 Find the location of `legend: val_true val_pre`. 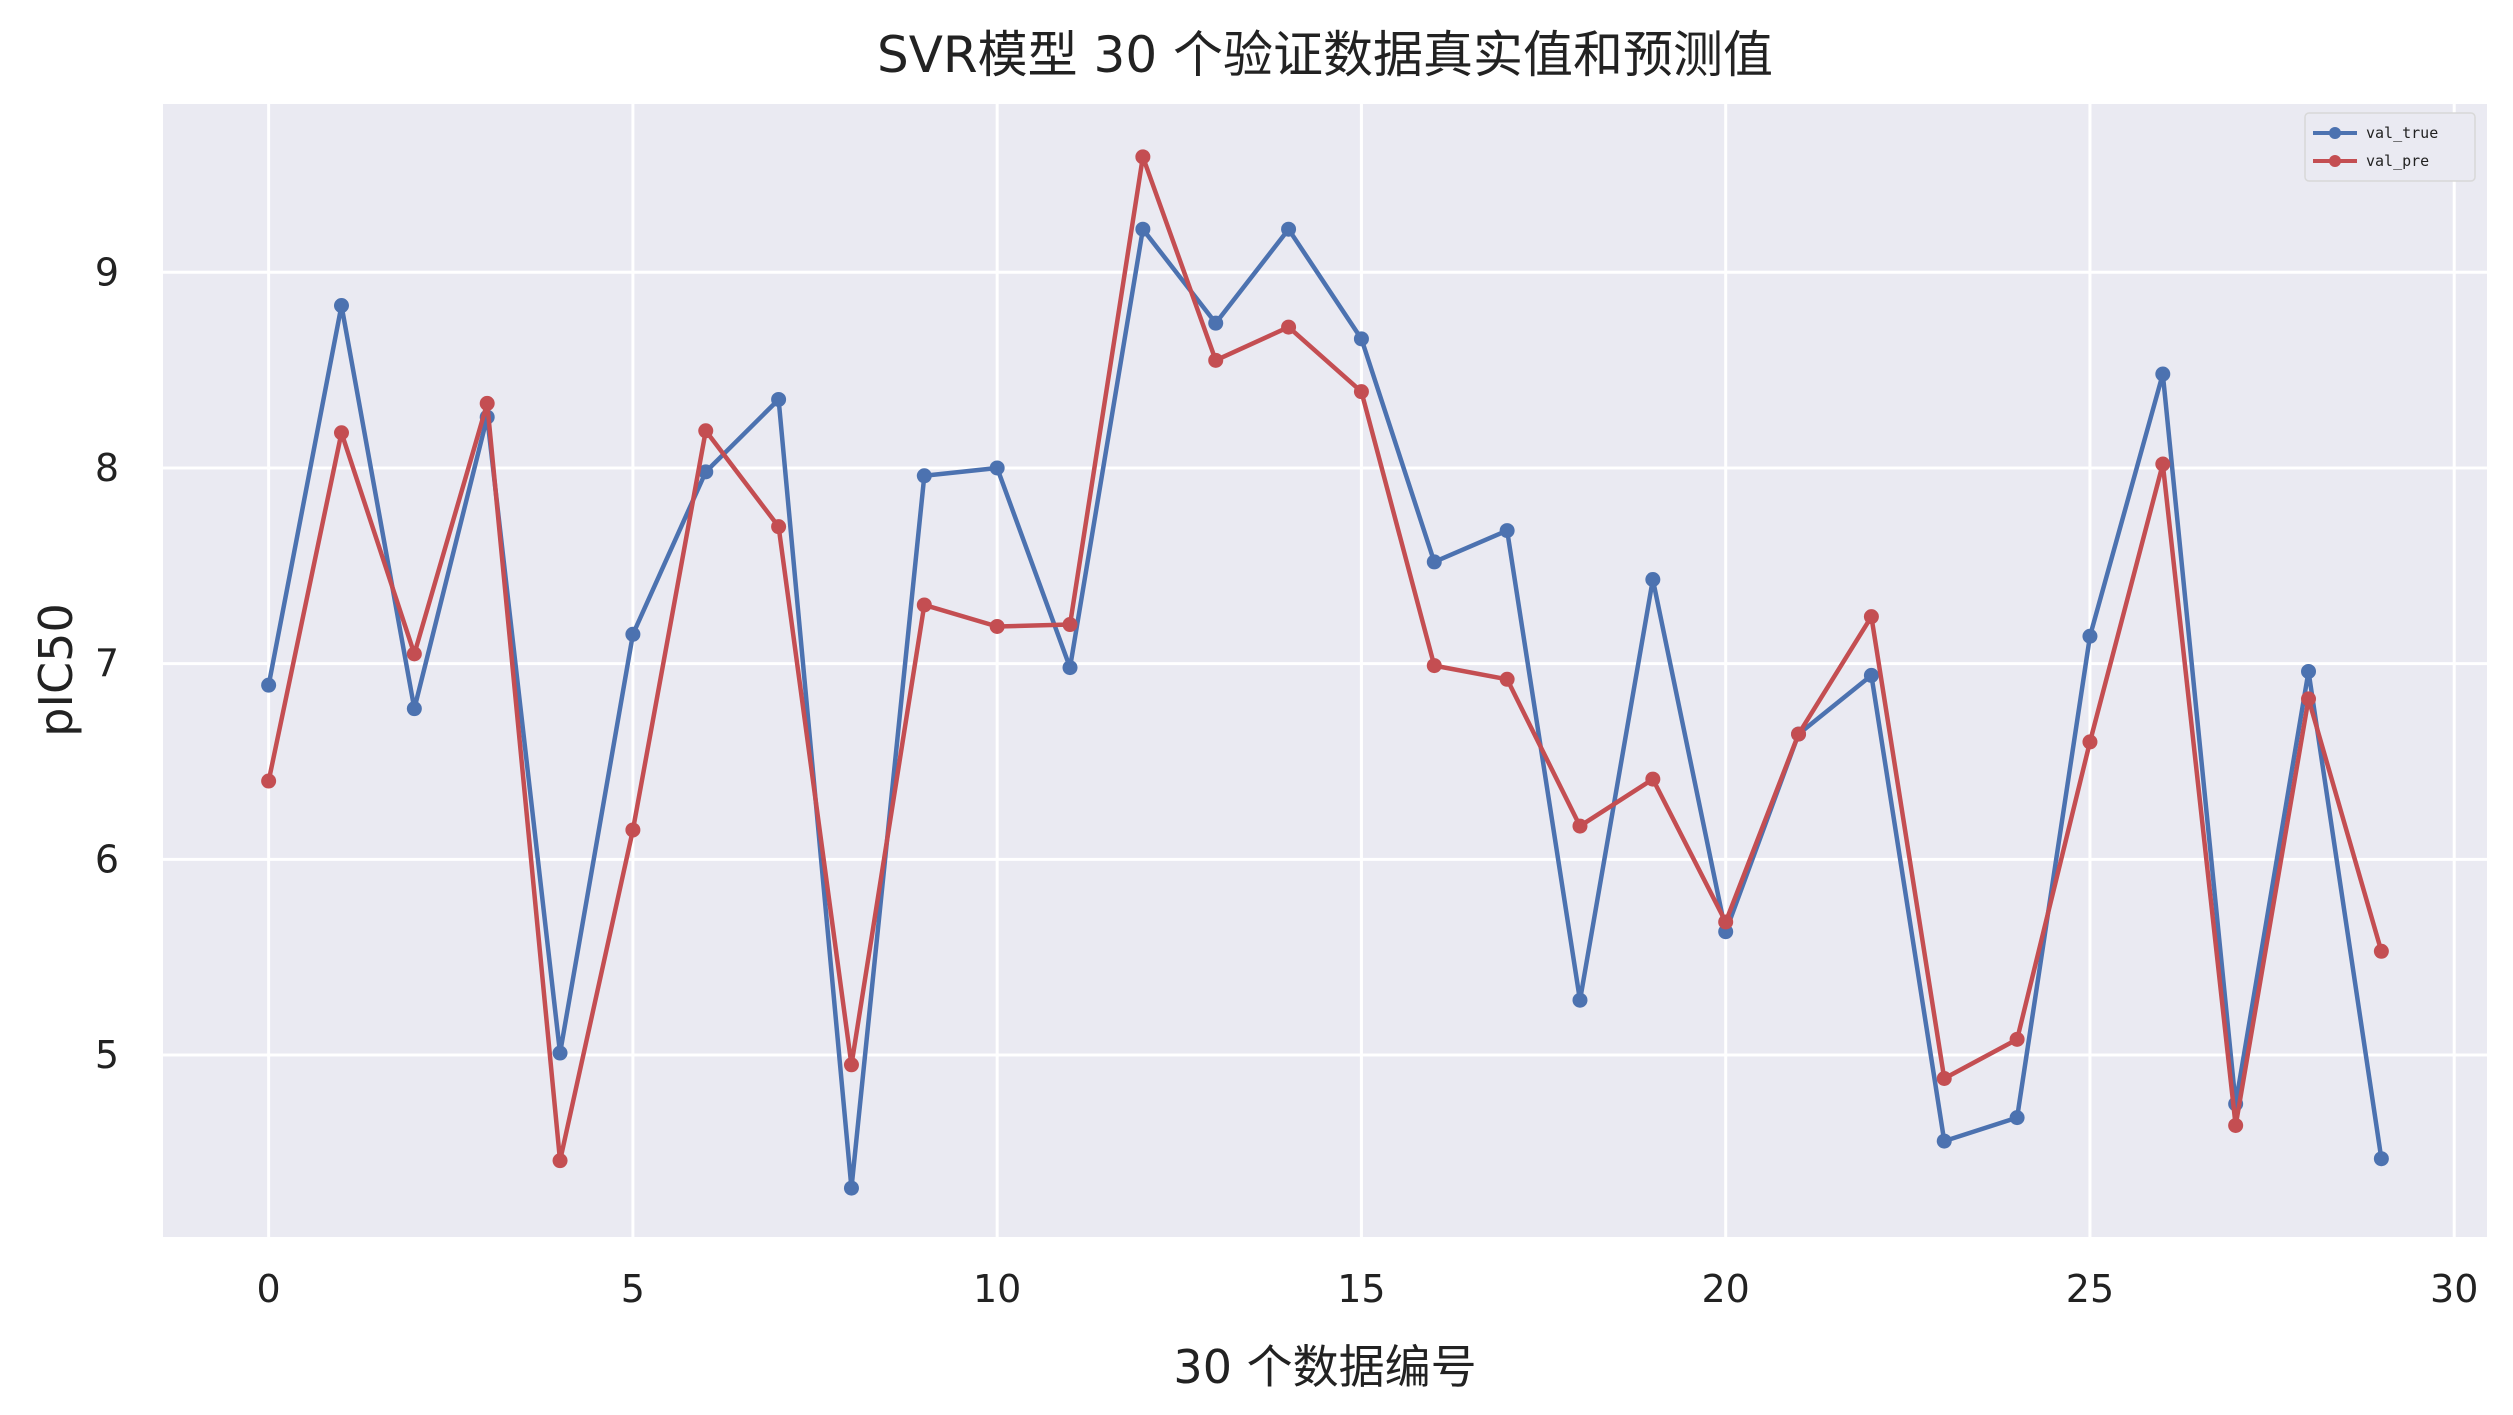

legend: val_true val_pre is located at coordinates (2390, 147).